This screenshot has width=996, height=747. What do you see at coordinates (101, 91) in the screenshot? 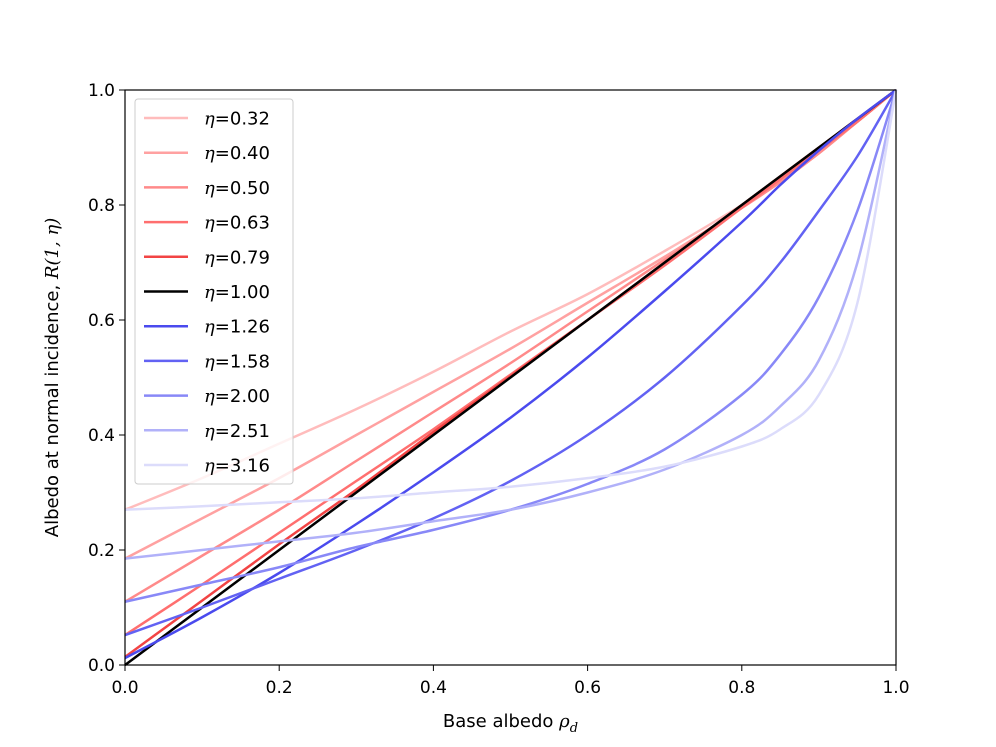
I see `y-tick-label-5: 1.0` at bounding box center [101, 91].